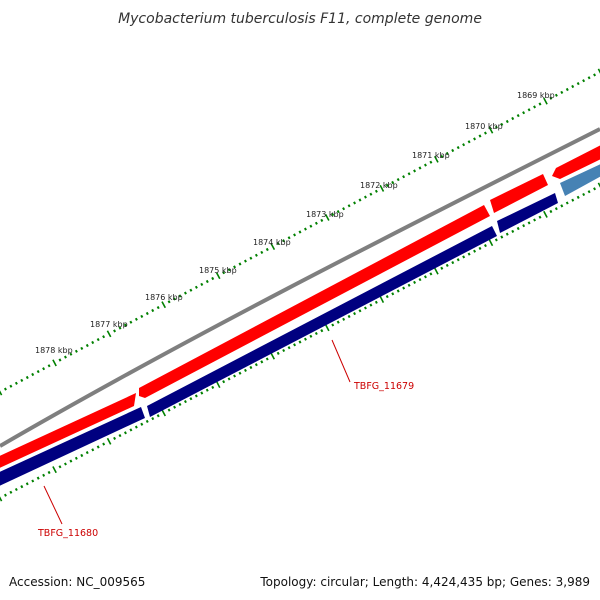 This screenshot has width=600, height=600. What do you see at coordinates (54, 350) in the screenshot?
I see `tick-label: 1878 kbp` at bounding box center [54, 350].